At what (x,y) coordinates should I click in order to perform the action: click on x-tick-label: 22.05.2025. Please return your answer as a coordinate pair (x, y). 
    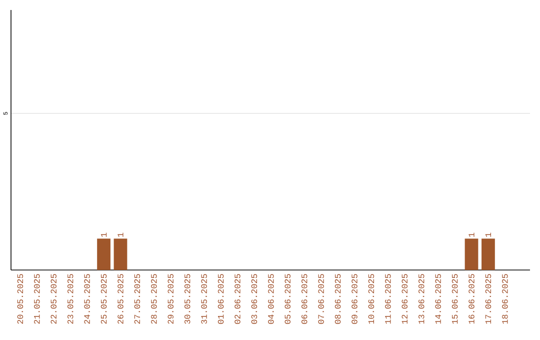
    Looking at the image, I should click on (53, 299).